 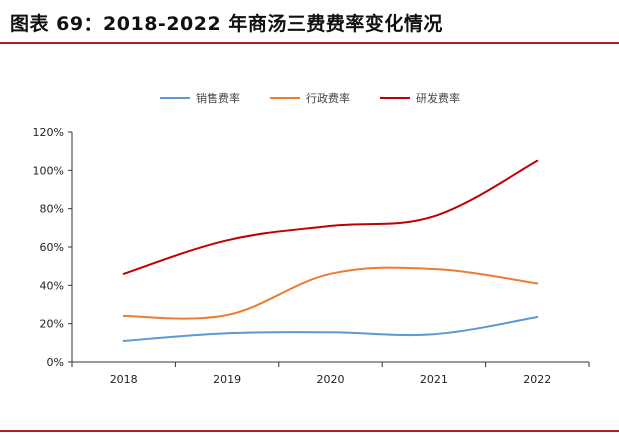 I want to click on x-tick-label: 2018, so click(x=124, y=379).